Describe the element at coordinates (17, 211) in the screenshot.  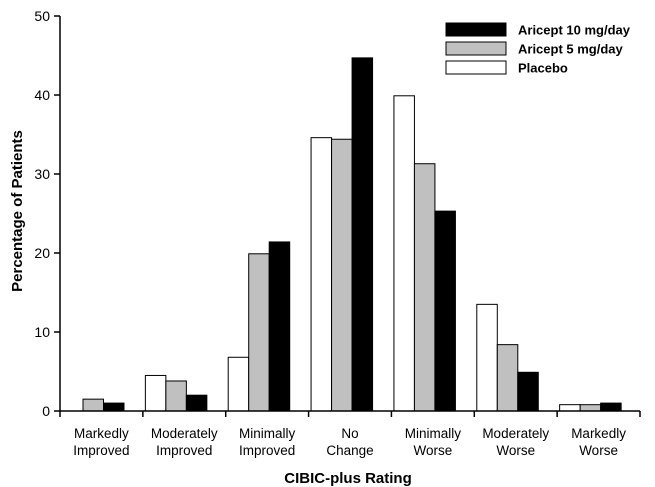
I see `y-axis-label: Percentage of Patients` at that location.